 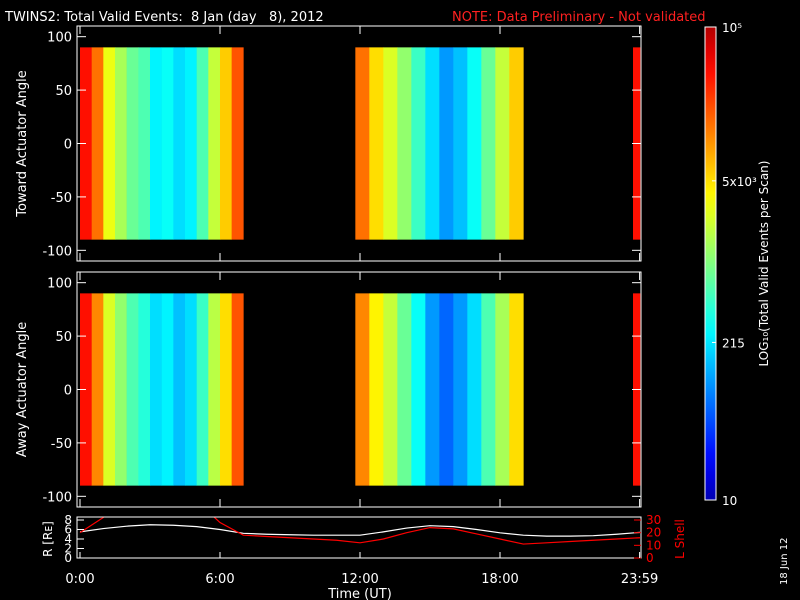 What do you see at coordinates (499, 579) in the screenshot?
I see `x-tick-label: 18:00` at bounding box center [499, 579].